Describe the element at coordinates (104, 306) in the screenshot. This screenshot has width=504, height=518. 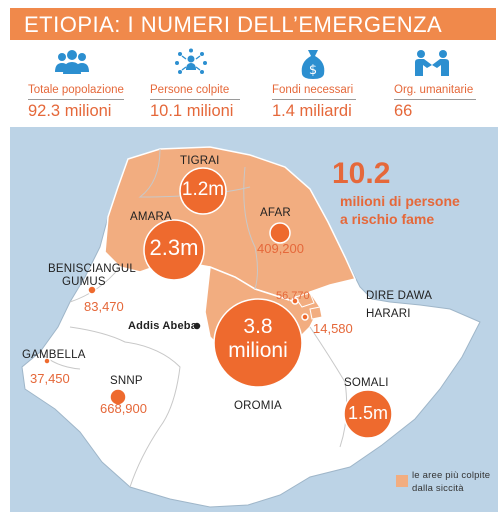
I see `value-benishangul: 83,470` at that location.